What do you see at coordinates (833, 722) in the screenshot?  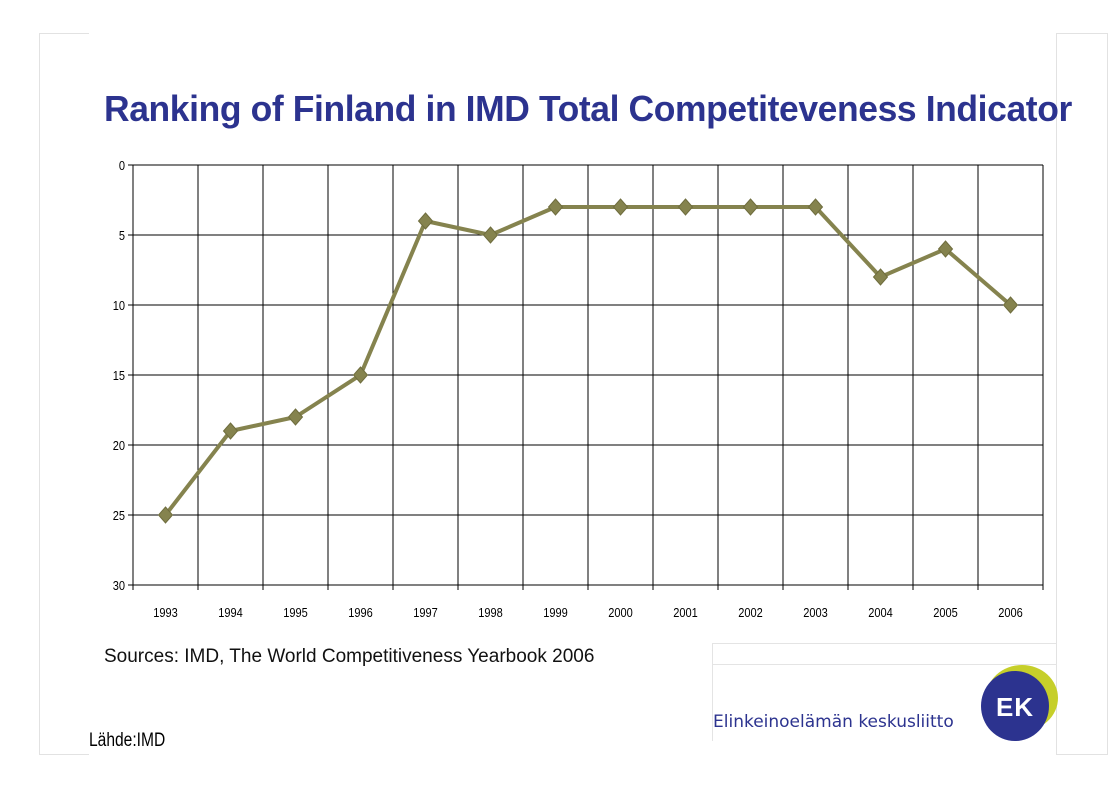 I see `ek-logo-name: Elinkeinoelämän keskusliitto` at bounding box center [833, 722].